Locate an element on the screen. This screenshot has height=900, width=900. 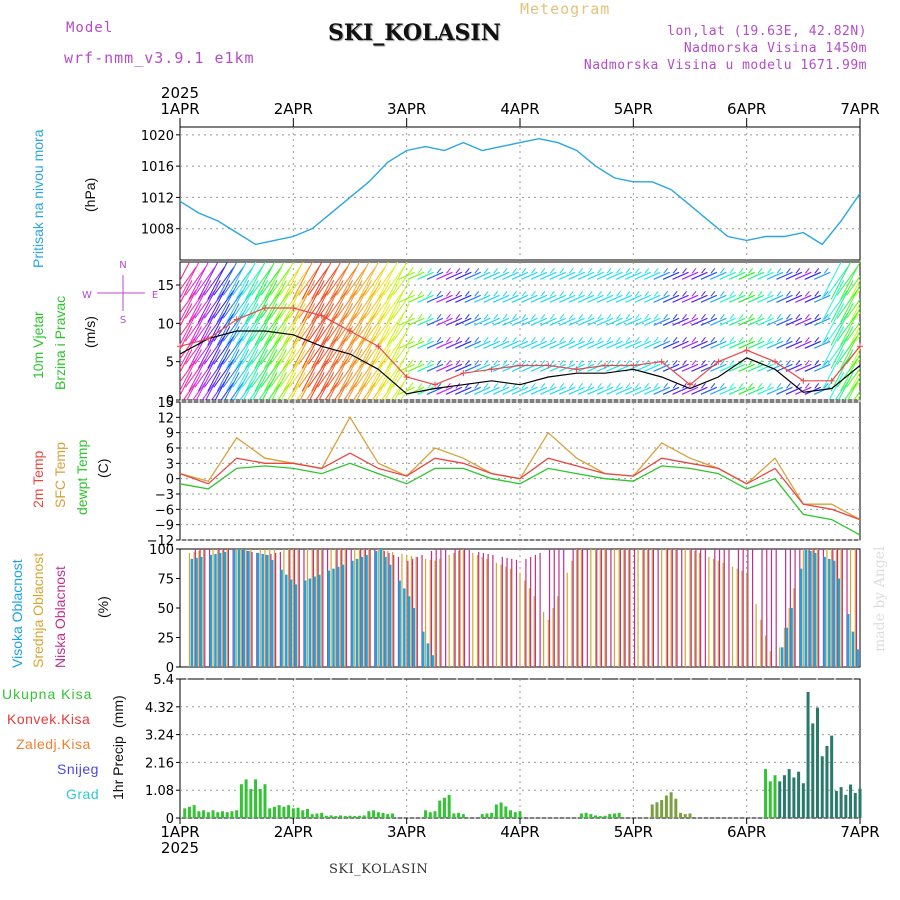
top-date-label: 4APR is located at coordinates (519, 109).